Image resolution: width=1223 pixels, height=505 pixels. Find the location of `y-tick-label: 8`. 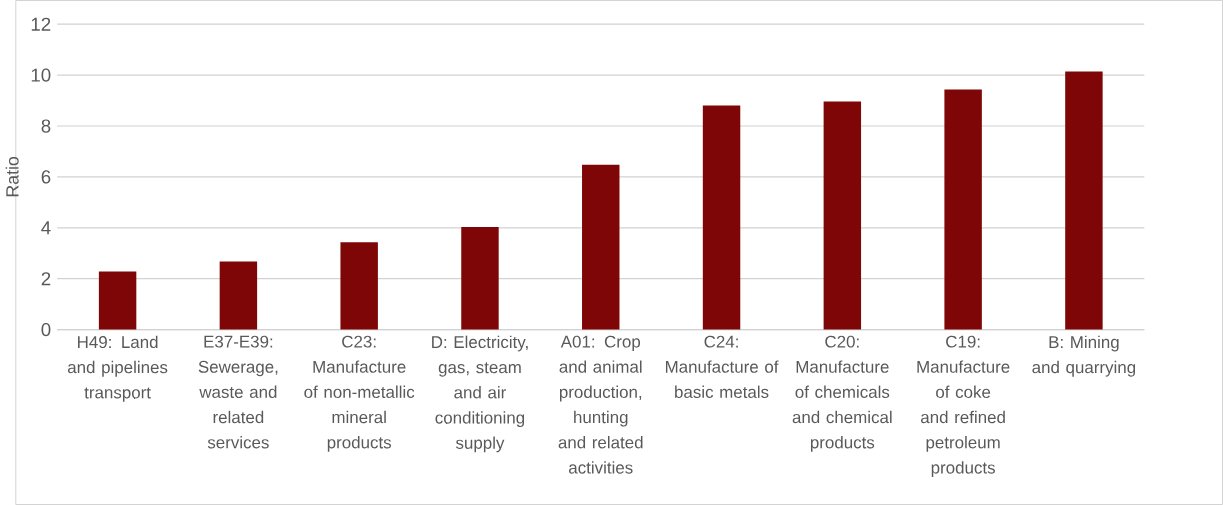

y-tick-label: 8 is located at coordinates (46, 126).